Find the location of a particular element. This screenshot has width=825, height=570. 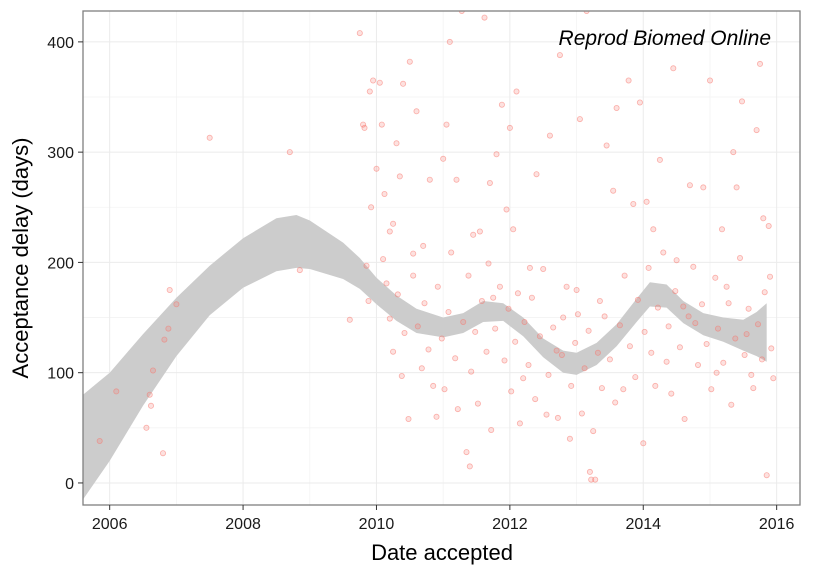

x-tick-label: 2012 is located at coordinates (510, 524).